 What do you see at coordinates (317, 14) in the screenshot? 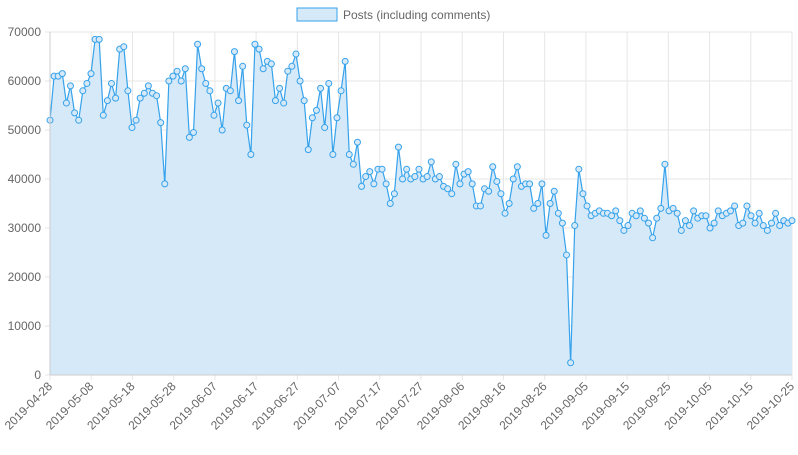
I see `legend-swatch` at bounding box center [317, 14].